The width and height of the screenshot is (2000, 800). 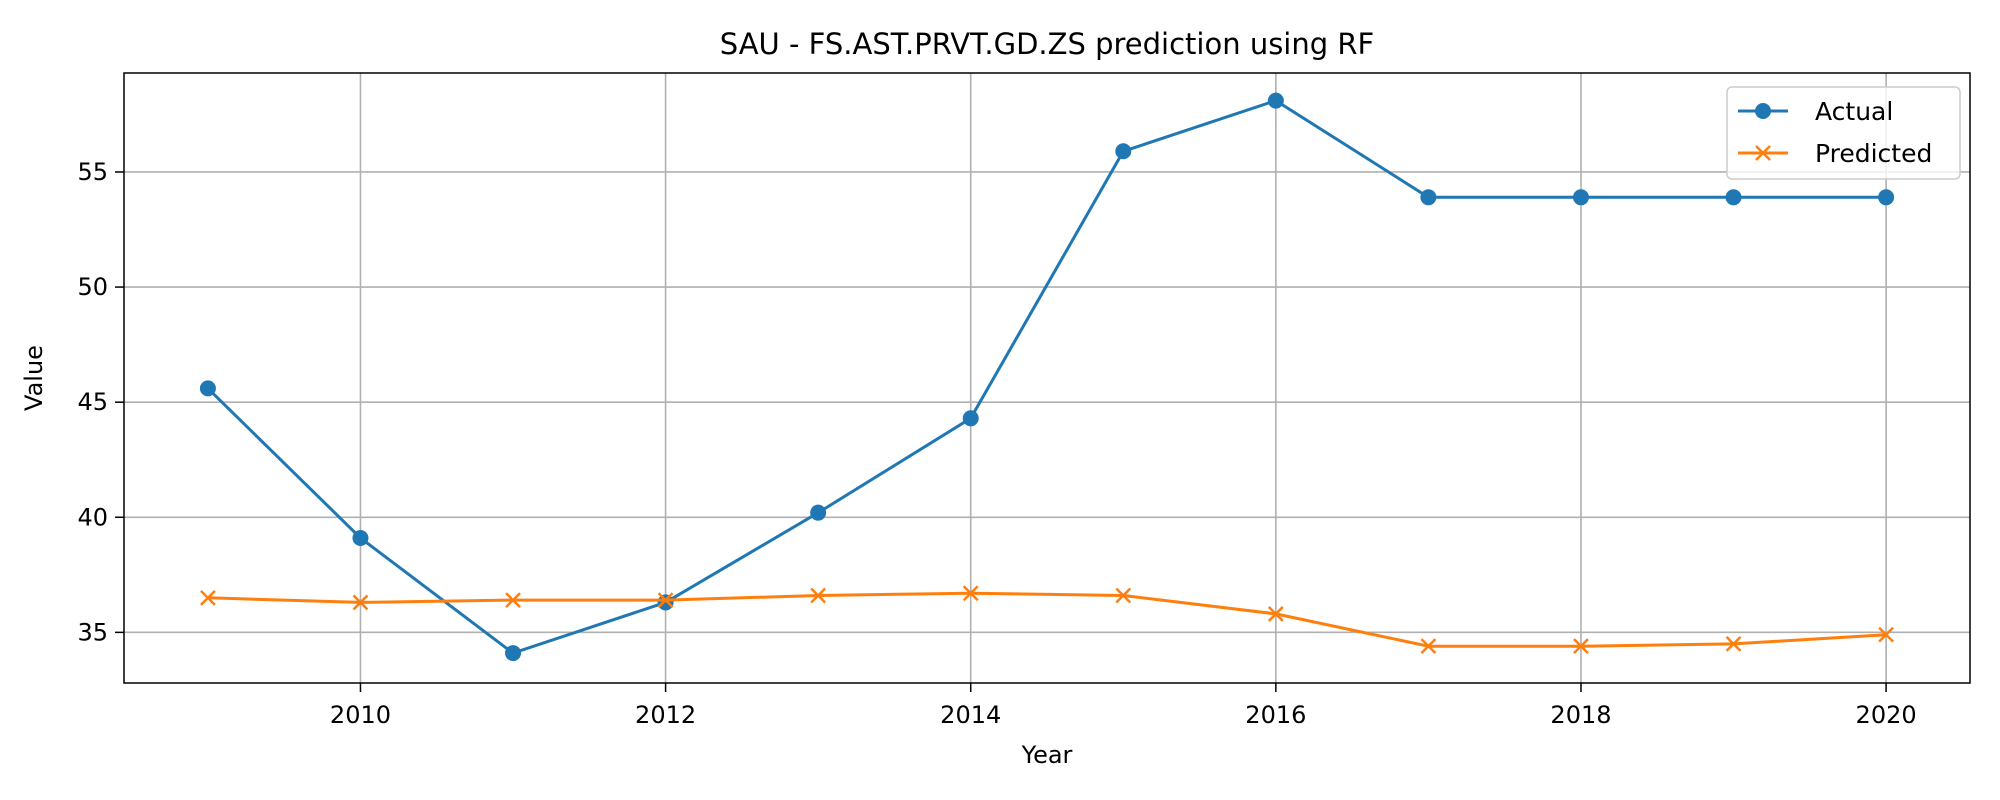 What do you see at coordinates (1873, 153) in the screenshot?
I see `legend-label-predicted: Predicted` at bounding box center [1873, 153].